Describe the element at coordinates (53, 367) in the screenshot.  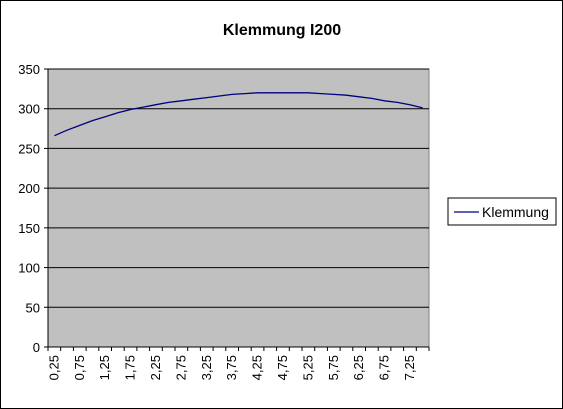
I see `x-tick-label: 0,25` at that location.